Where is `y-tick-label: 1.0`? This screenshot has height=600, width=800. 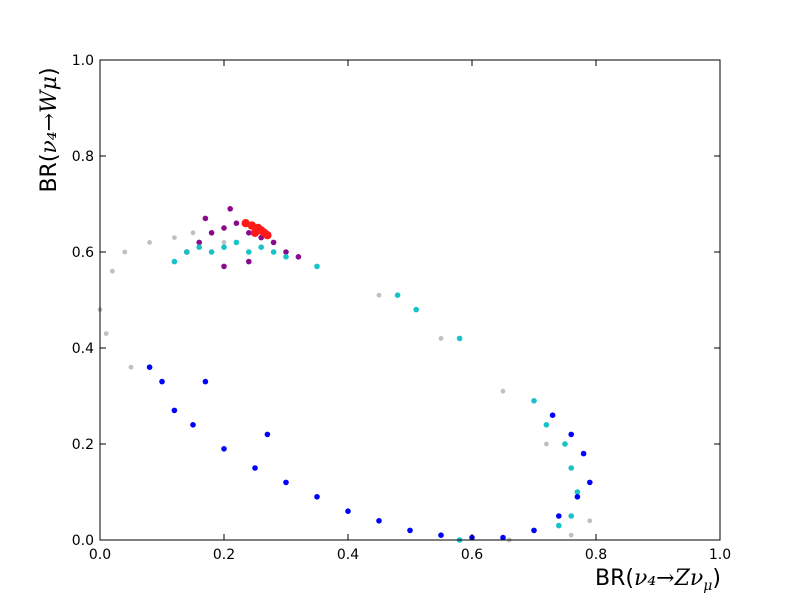
y-tick-label: 1.0 is located at coordinates (83, 61).